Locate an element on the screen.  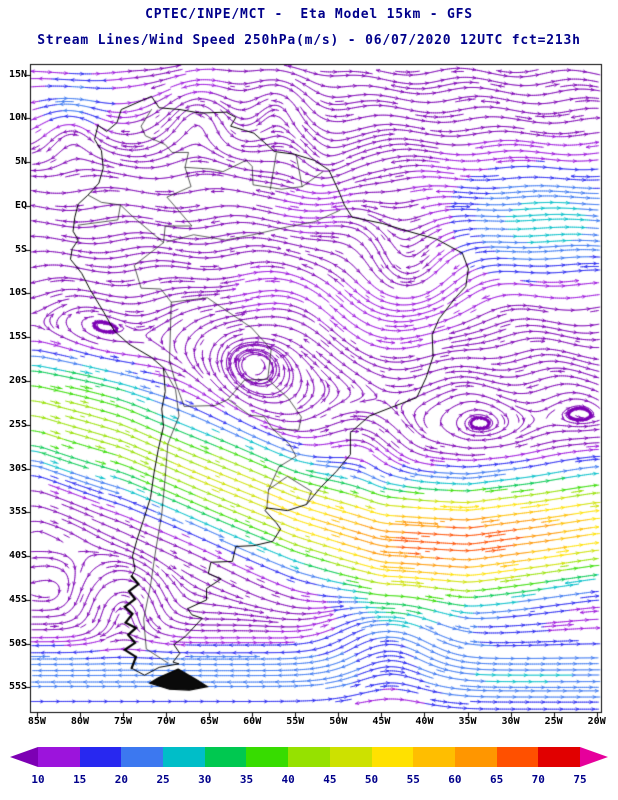
chart-title: CPTEC/INPE/MCT - Eta Model 15km - GFS is located at coordinates (309, 14).